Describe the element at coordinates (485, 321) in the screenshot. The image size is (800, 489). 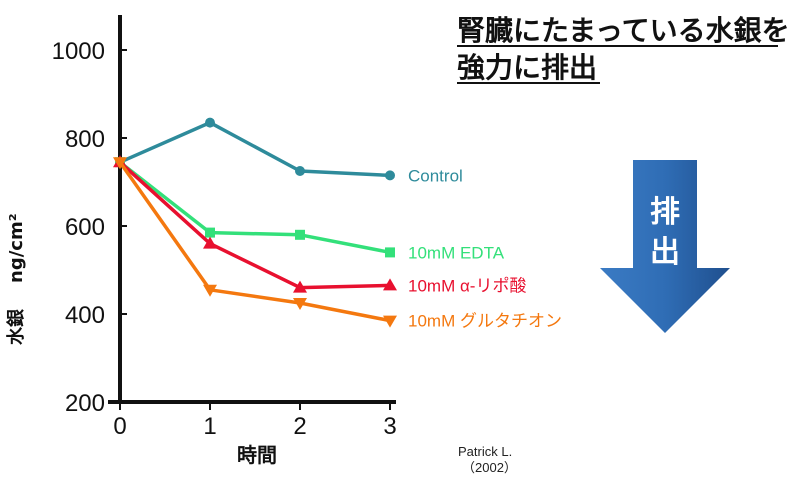
I see `series-label: 10mM グルタチオン` at that location.